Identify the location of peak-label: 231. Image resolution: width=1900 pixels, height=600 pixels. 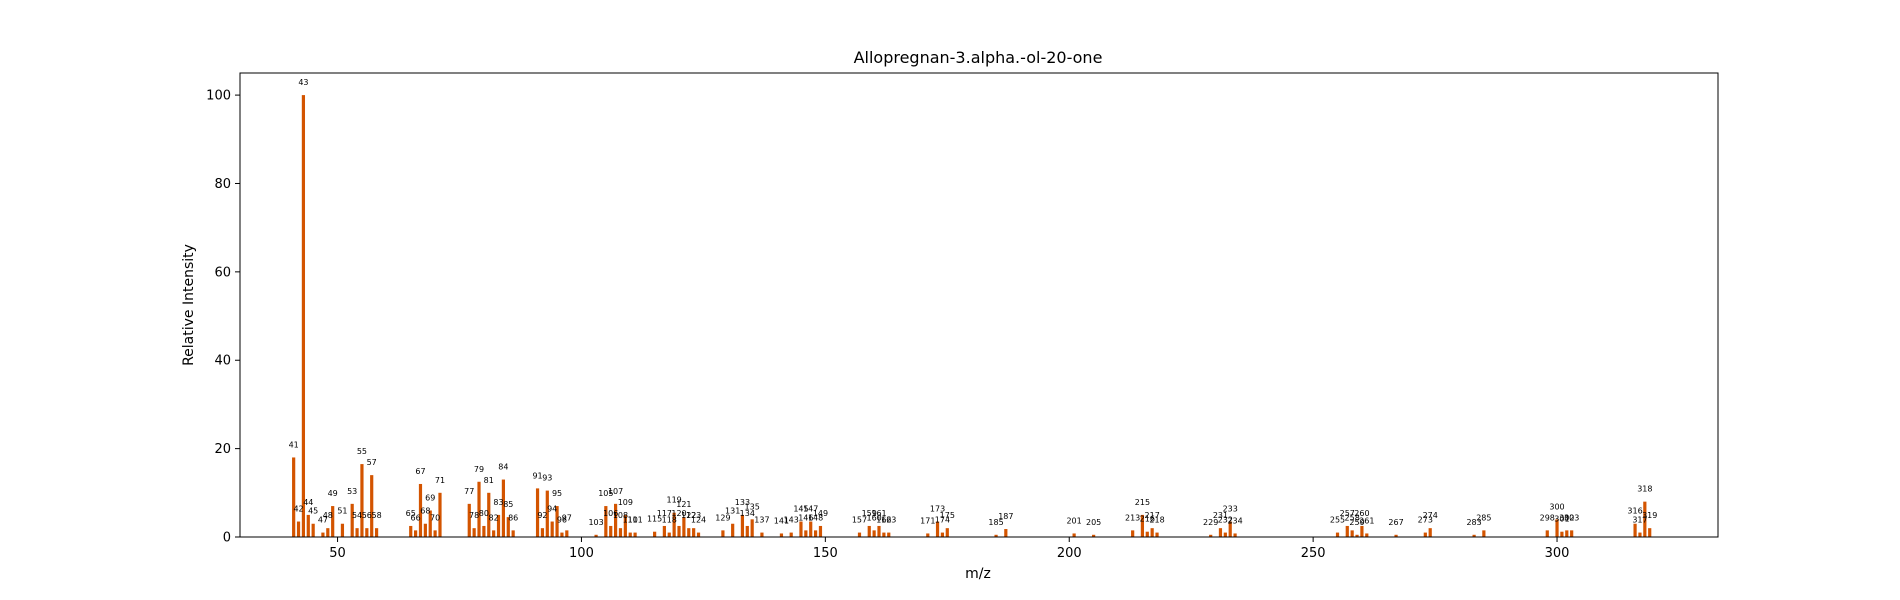
(1220, 515).